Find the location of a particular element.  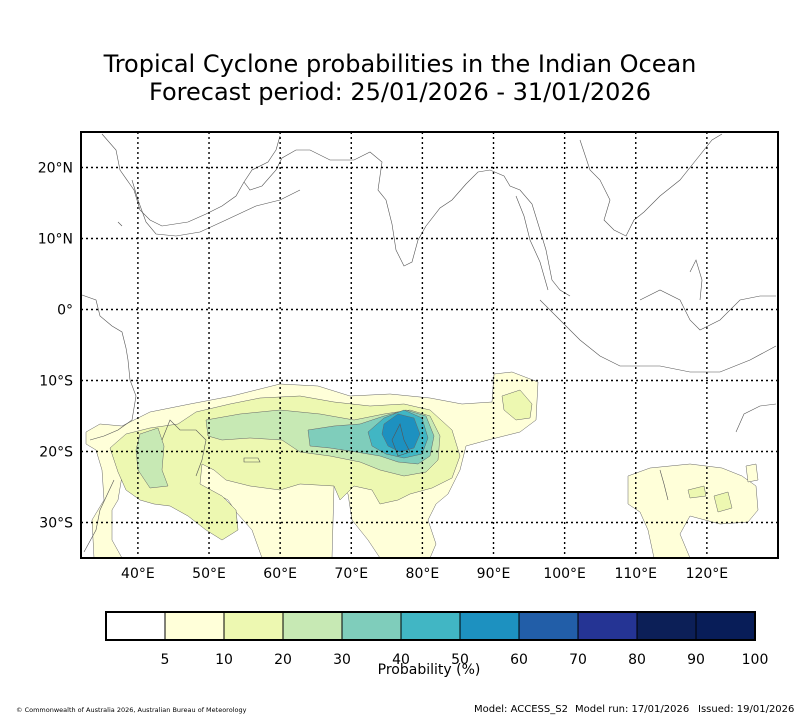

lat-tick-label: 20°N is located at coordinates (55, 169).